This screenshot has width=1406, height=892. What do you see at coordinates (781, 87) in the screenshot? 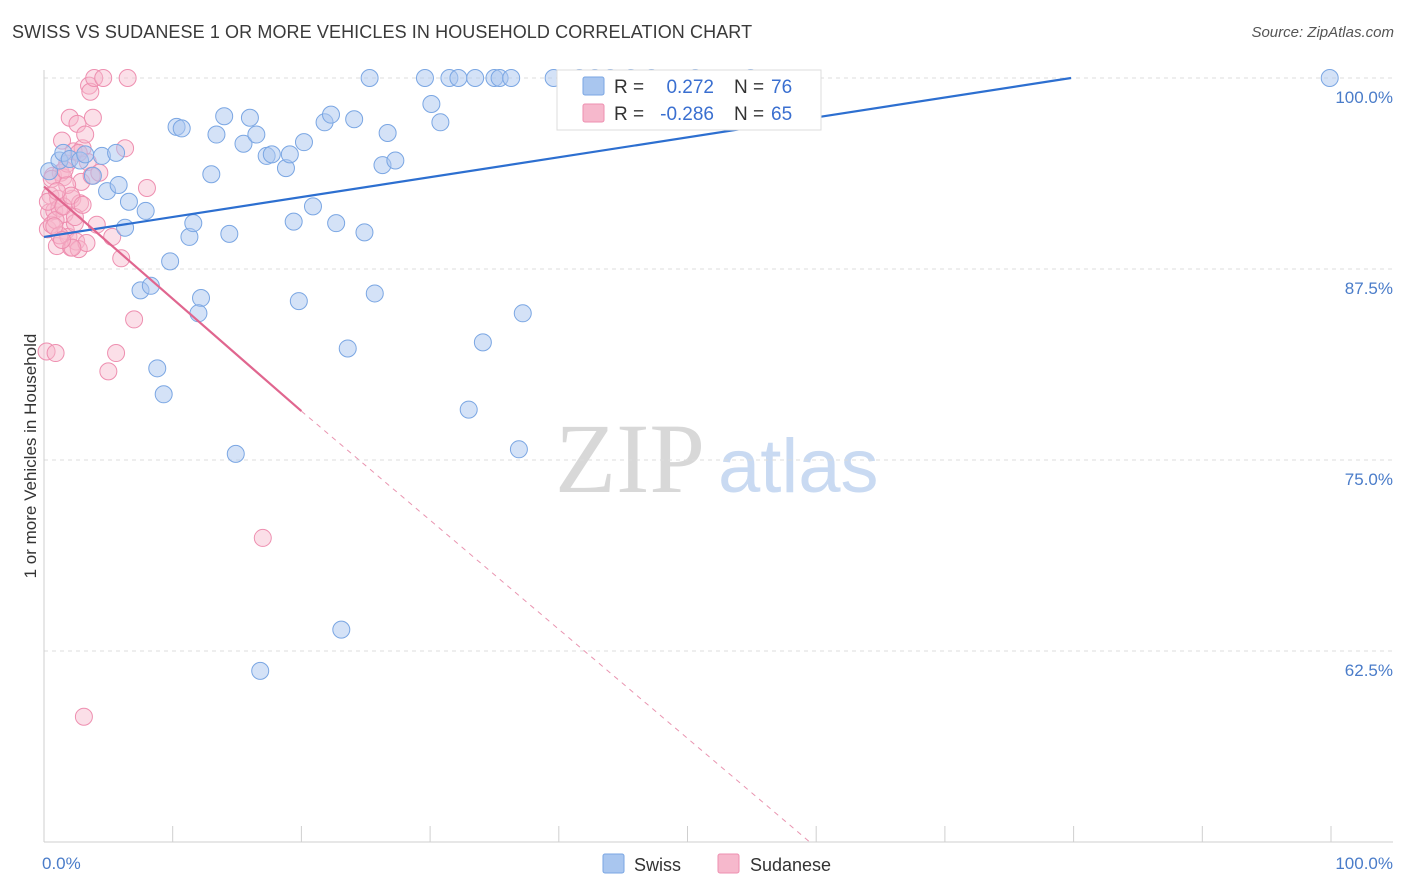
I see `swiss-n-value: 76` at bounding box center [781, 87].